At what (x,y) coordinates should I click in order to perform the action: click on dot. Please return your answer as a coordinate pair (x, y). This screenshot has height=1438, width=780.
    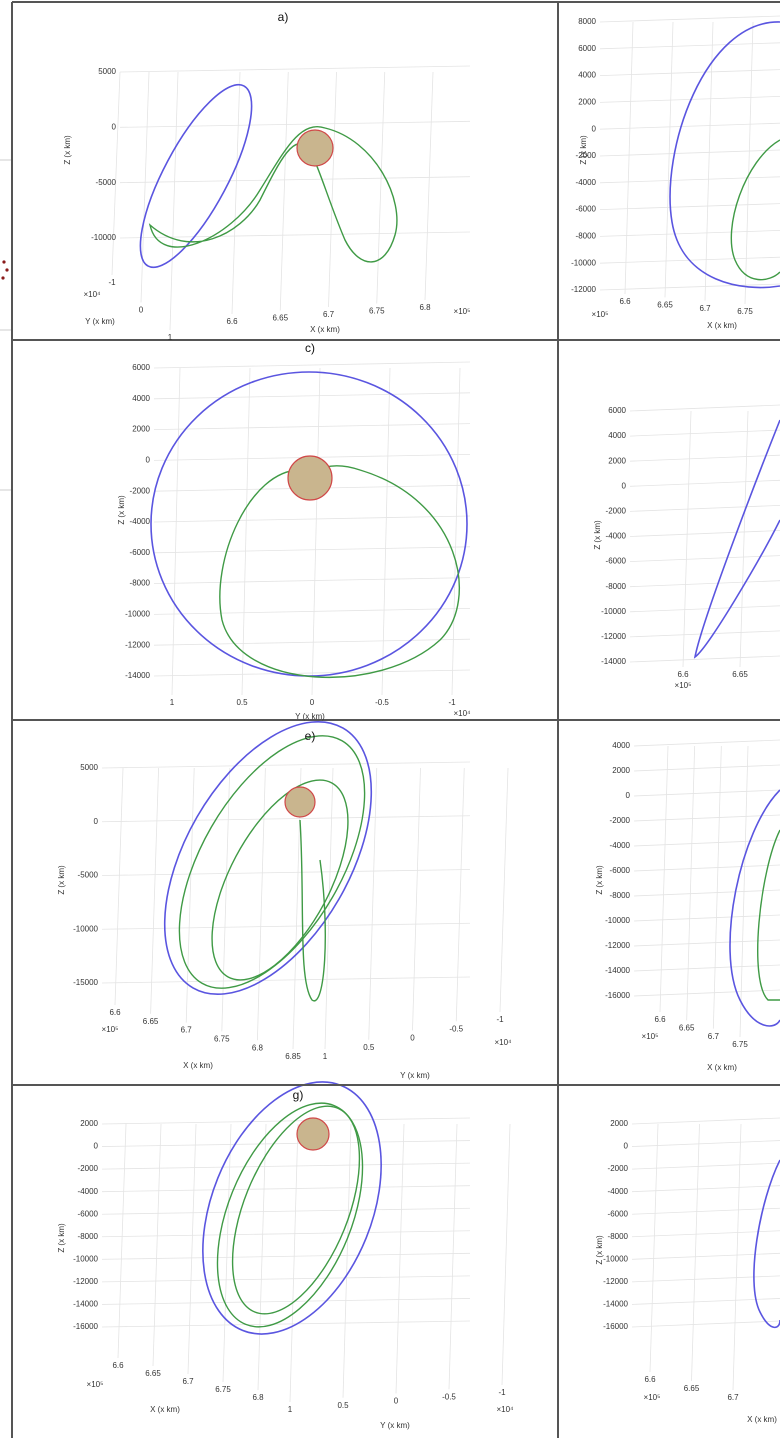
    Looking at the image, I should click on (3, 278).